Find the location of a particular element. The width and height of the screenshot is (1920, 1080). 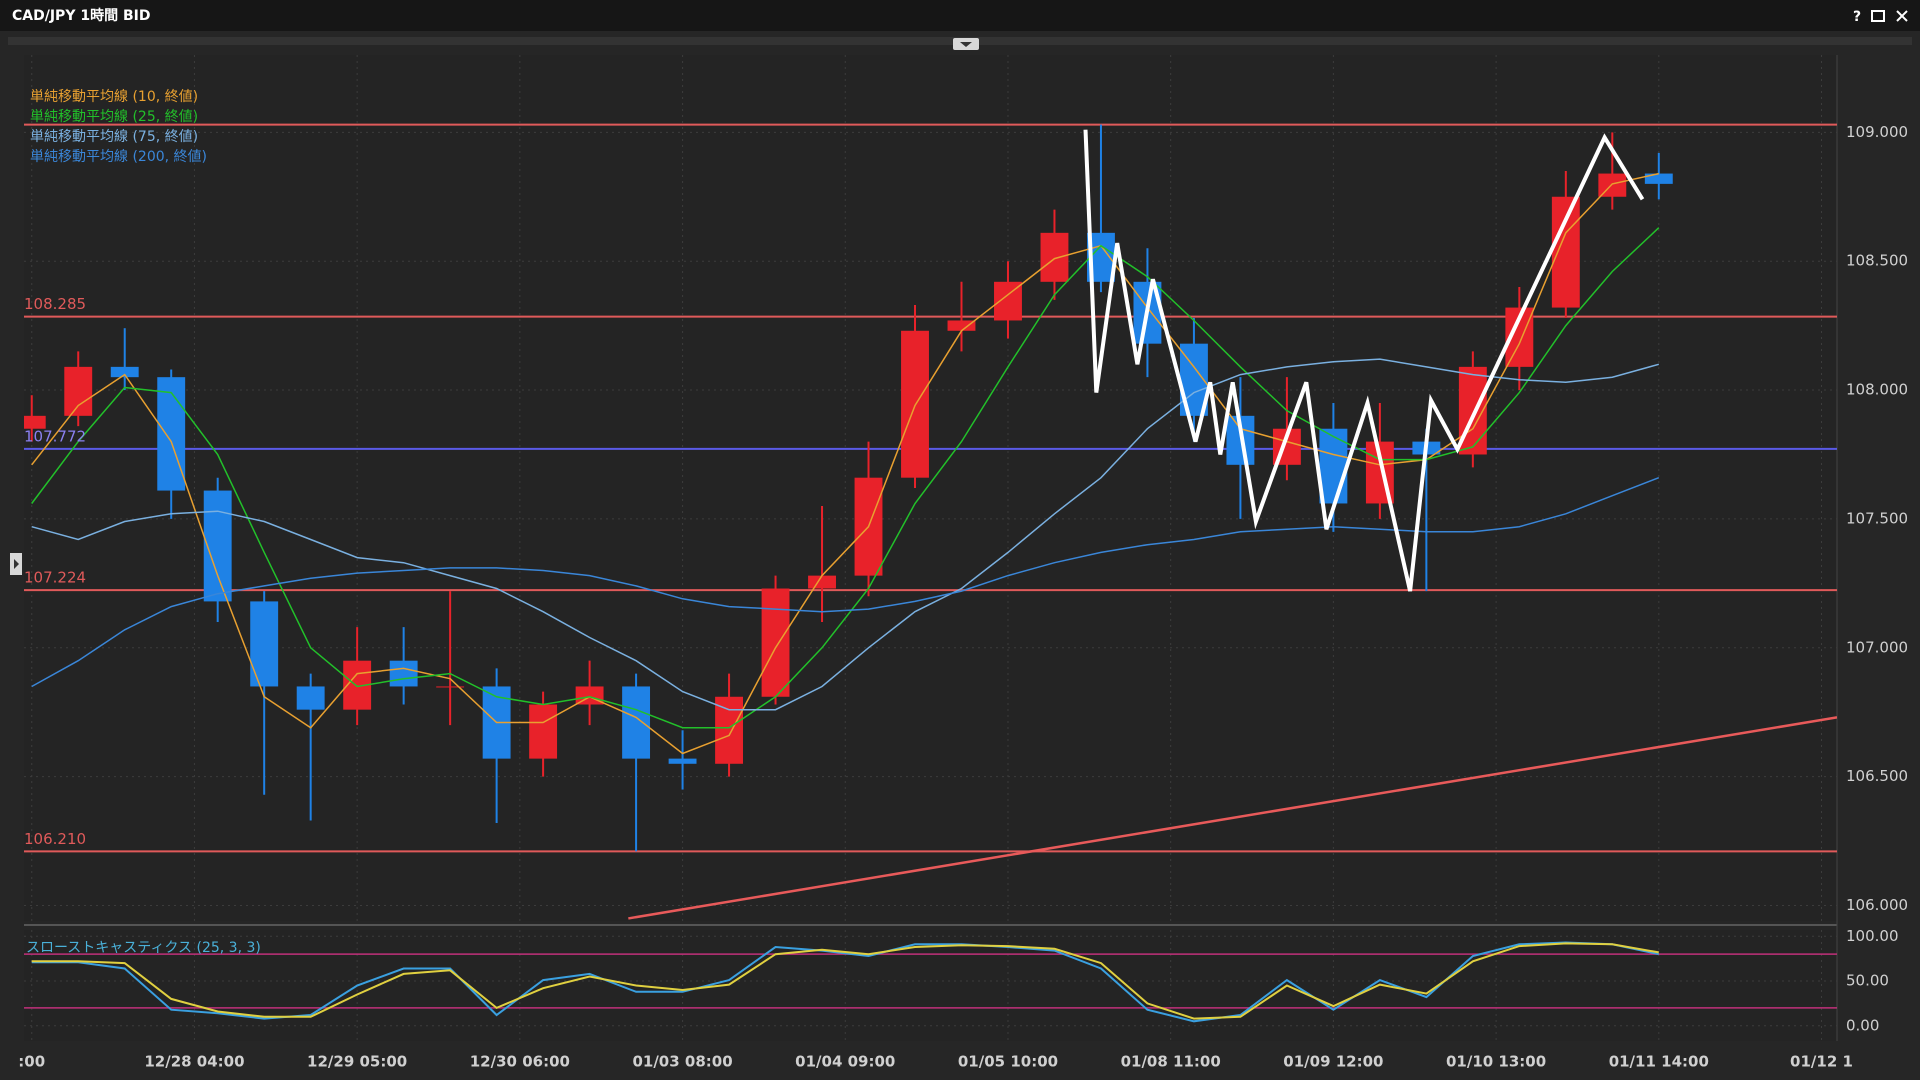

y-tick-label: 106.000 is located at coordinates (1877, 905).